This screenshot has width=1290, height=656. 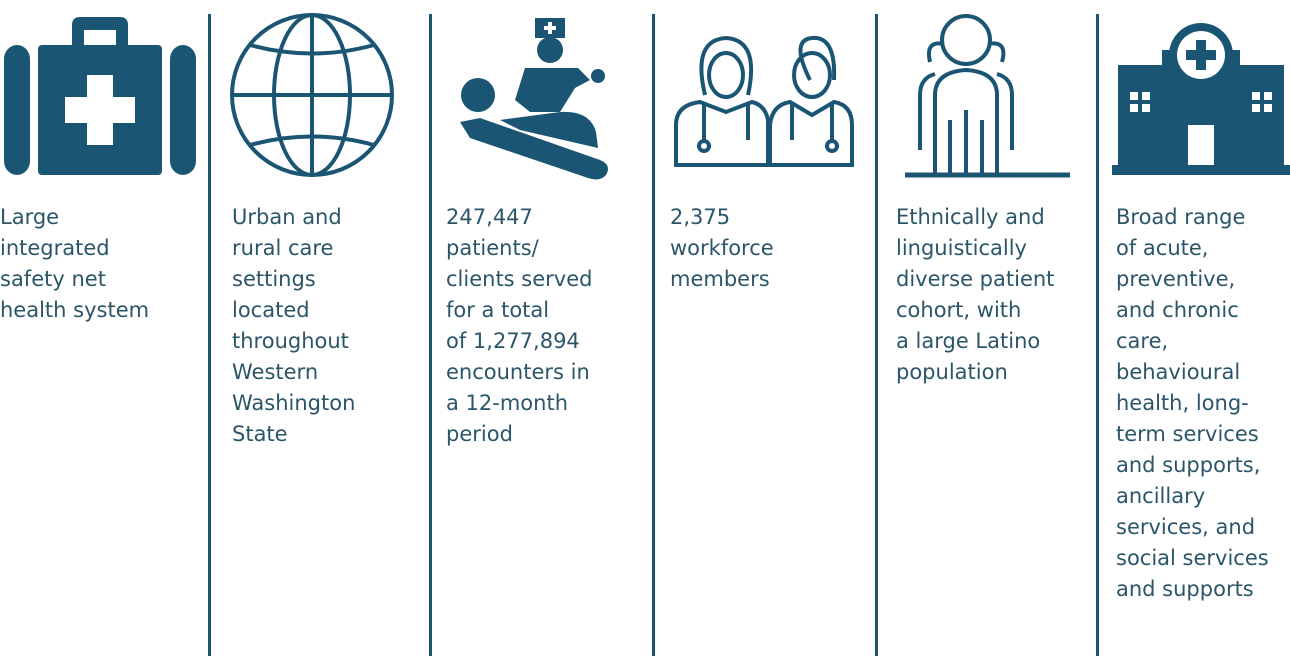 What do you see at coordinates (952, 372) in the screenshot?
I see `text-line: population` at bounding box center [952, 372].